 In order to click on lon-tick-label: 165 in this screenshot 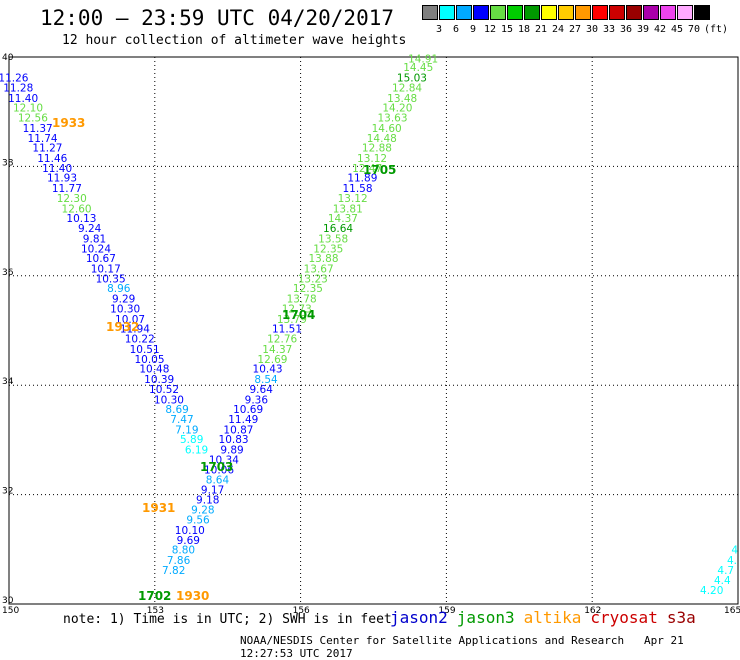, I will do `click(732, 611)`.